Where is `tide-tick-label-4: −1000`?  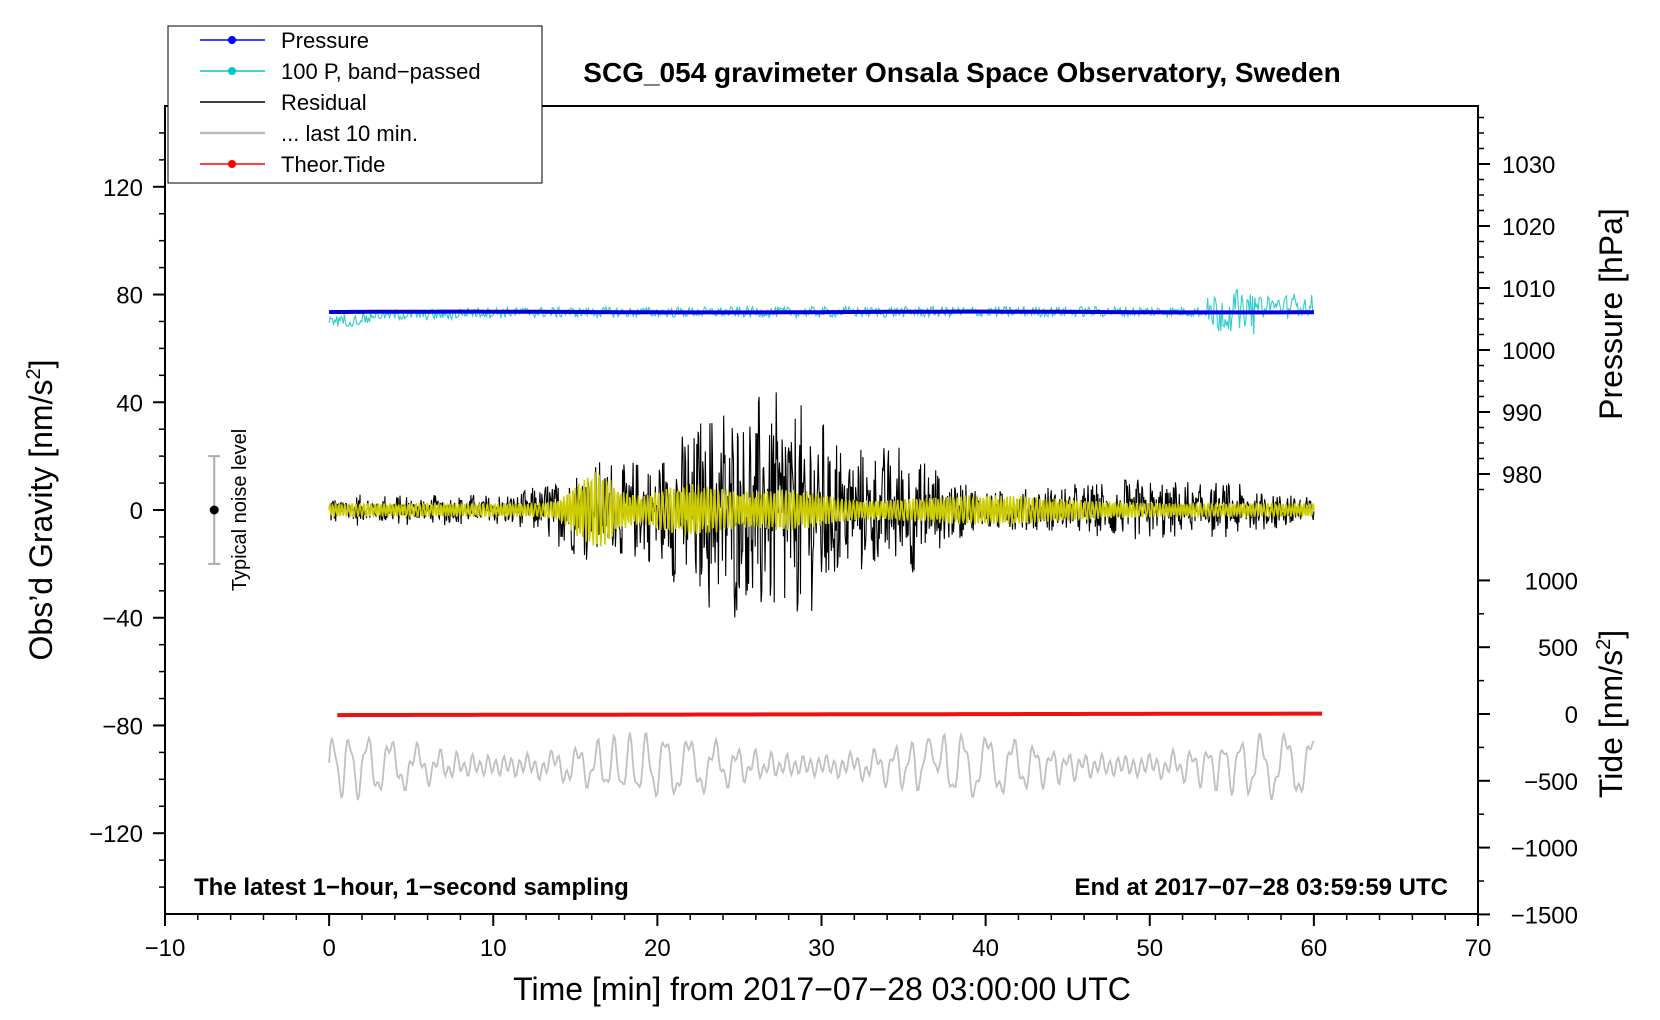 tide-tick-label-4: −1000 is located at coordinates (1544, 849).